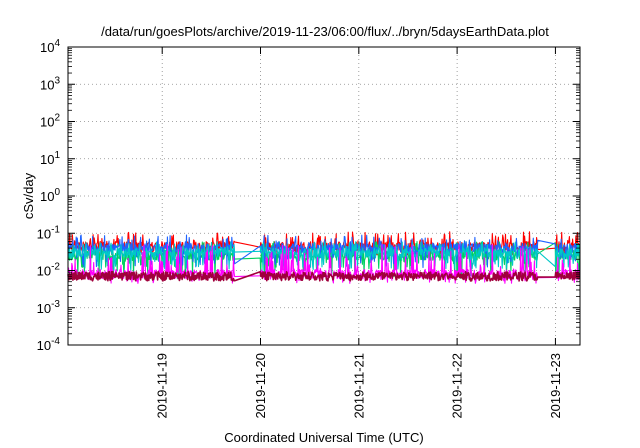 The height and width of the screenshot is (448, 640). Describe the element at coordinates (50, 195) in the screenshot. I see `y-tick-label: 10⁰` at that location.